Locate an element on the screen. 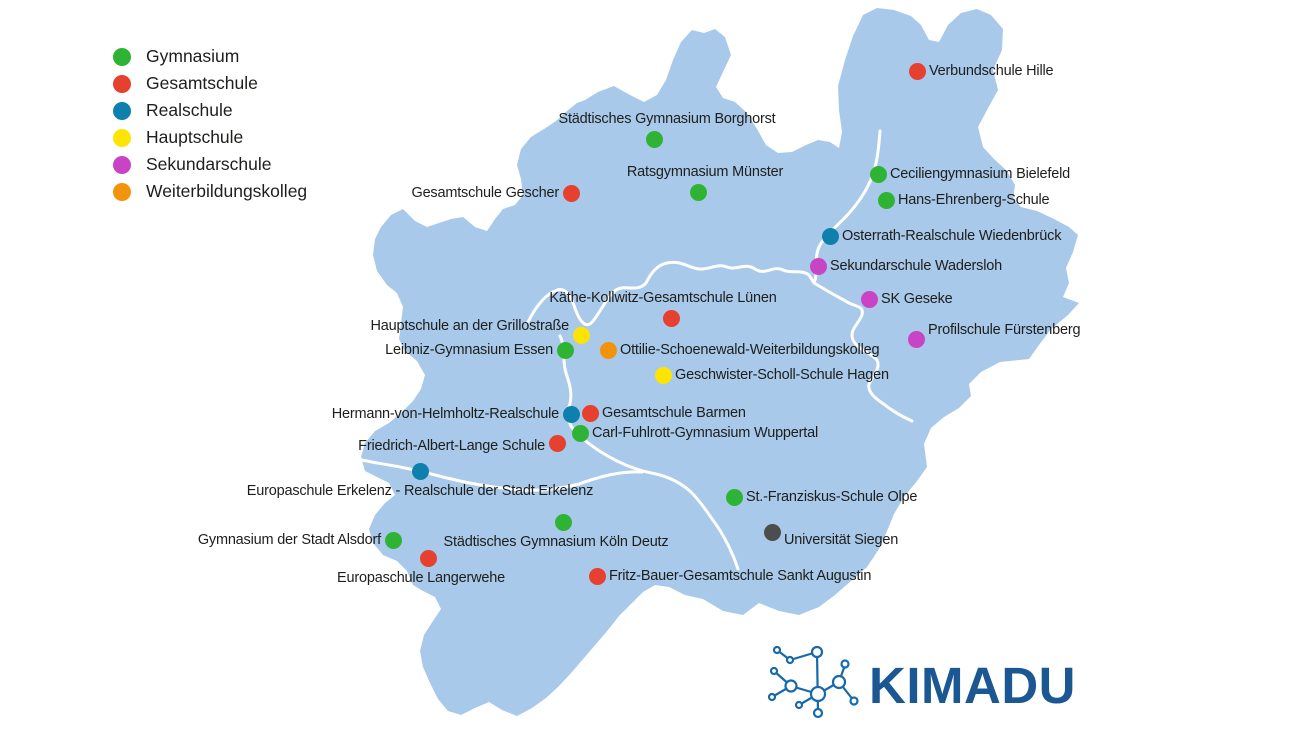 The width and height of the screenshot is (1300, 731). school-marker-label: Fritz-Bauer-Gesamtschule Sankt Augustin is located at coordinates (740, 576).